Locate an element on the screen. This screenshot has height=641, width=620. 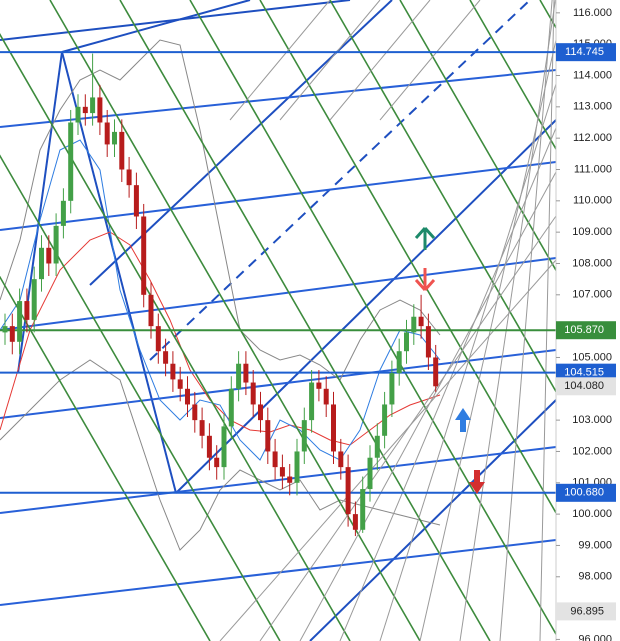
y-tick-label: 107.000 is located at coordinates (592, 295).